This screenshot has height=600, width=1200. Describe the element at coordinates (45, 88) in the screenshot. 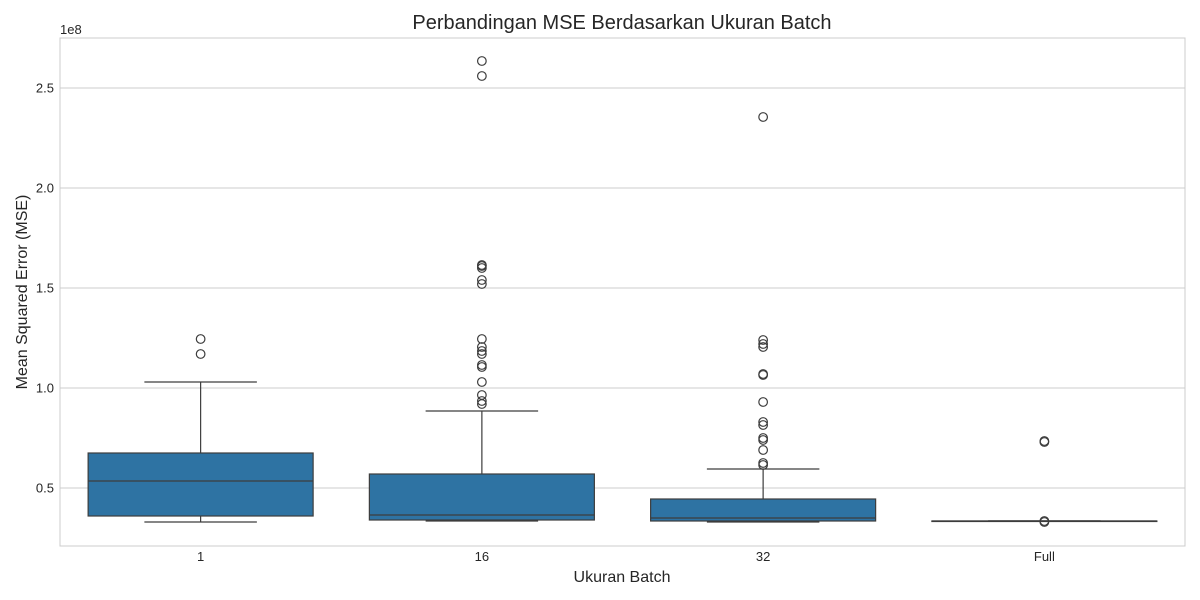

I see `y-tick-label: 2.5` at that location.